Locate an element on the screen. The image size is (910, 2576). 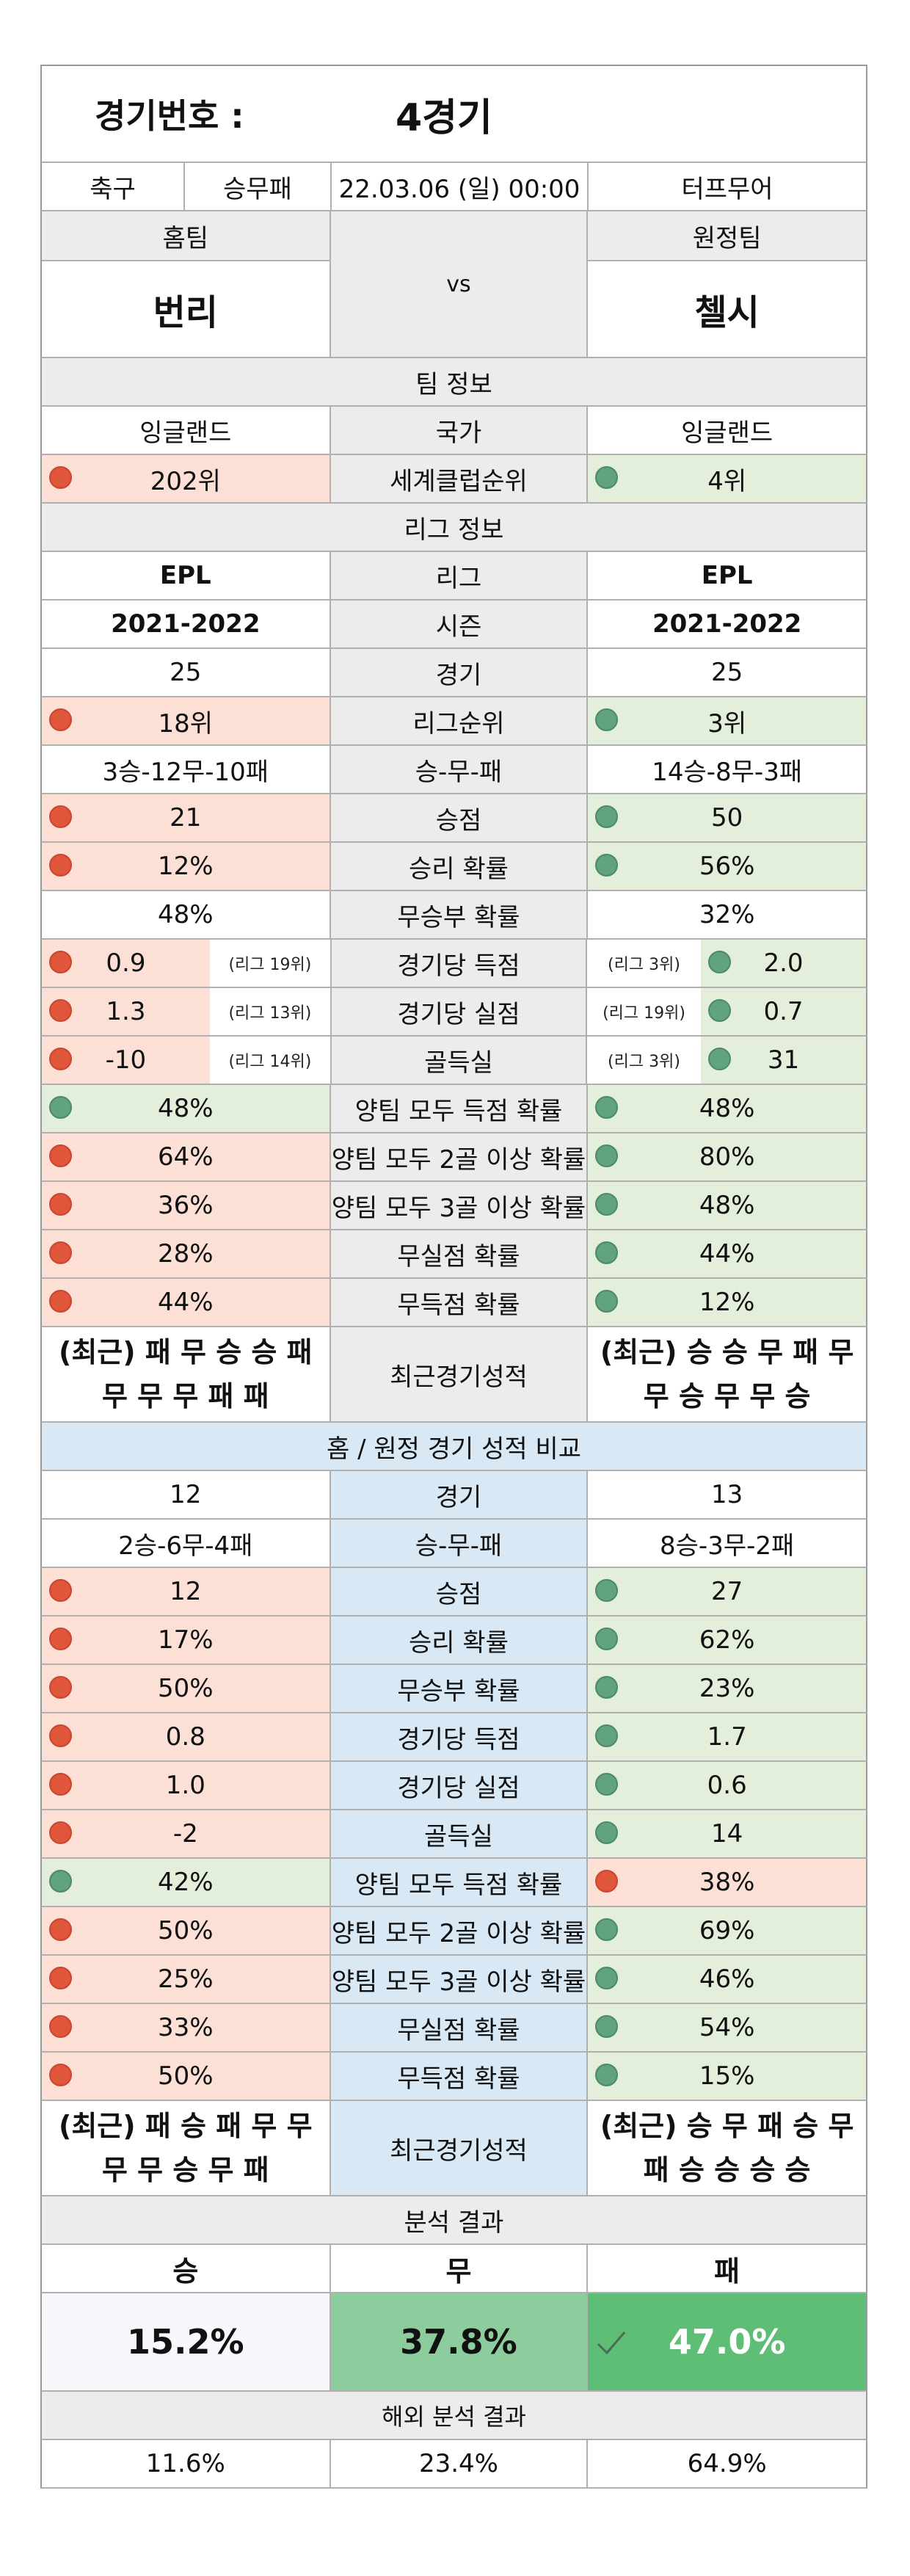
home-stat-value: 18위 is located at coordinates (186, 724).